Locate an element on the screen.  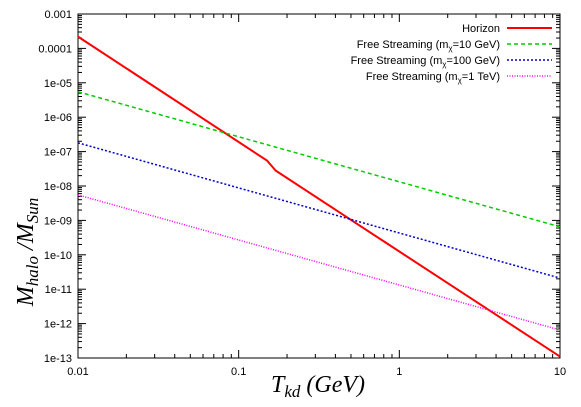
x-axis-title: Tkd (GeV) is located at coordinates (318, 386).